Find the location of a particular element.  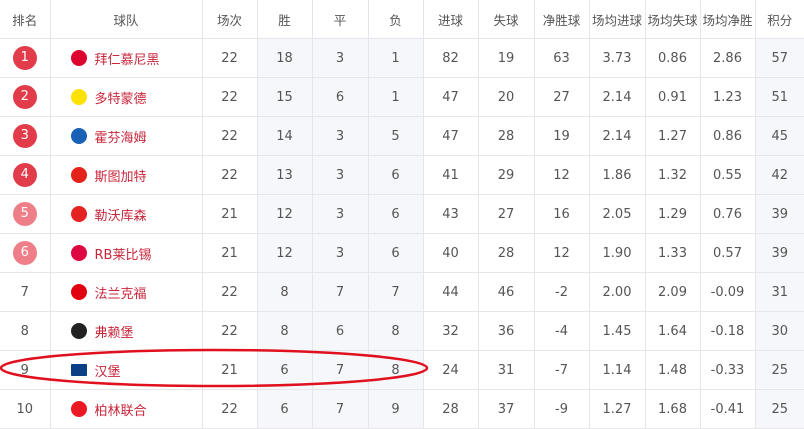

rank-badge: 5 is located at coordinates (24, 214).